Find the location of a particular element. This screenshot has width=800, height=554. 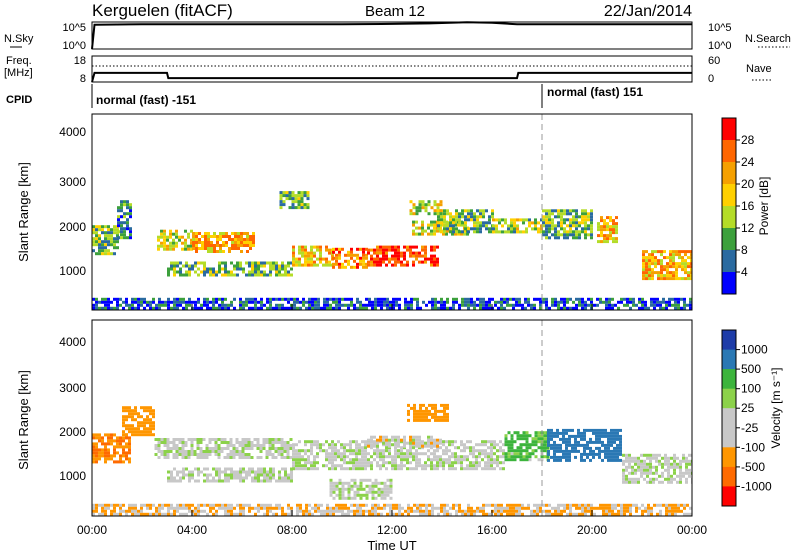

noise-tick-right-bottom: 10^0 is located at coordinates (720, 46).